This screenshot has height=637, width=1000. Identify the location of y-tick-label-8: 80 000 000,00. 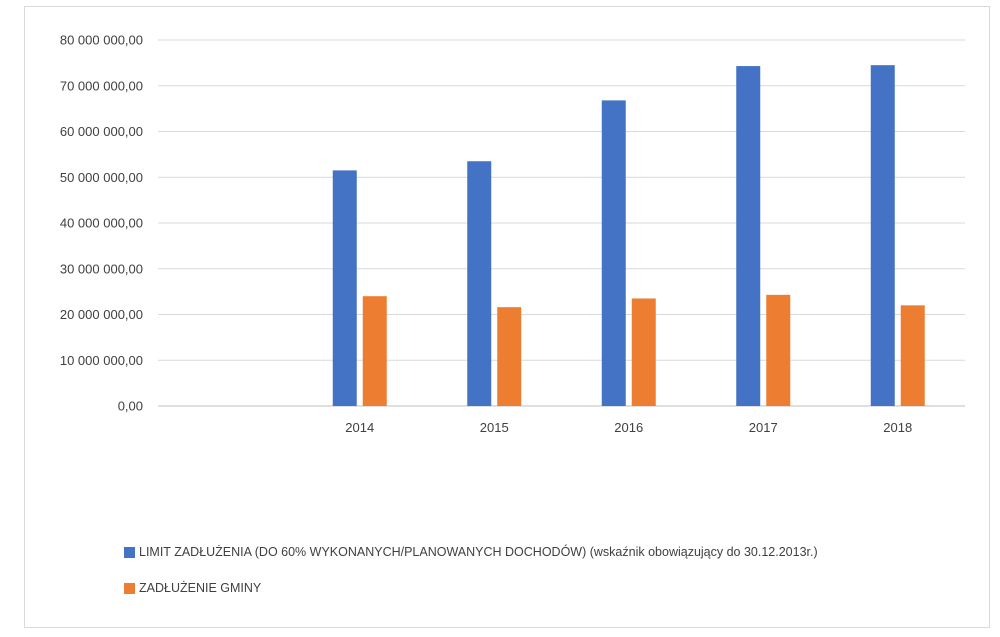
(101, 40).